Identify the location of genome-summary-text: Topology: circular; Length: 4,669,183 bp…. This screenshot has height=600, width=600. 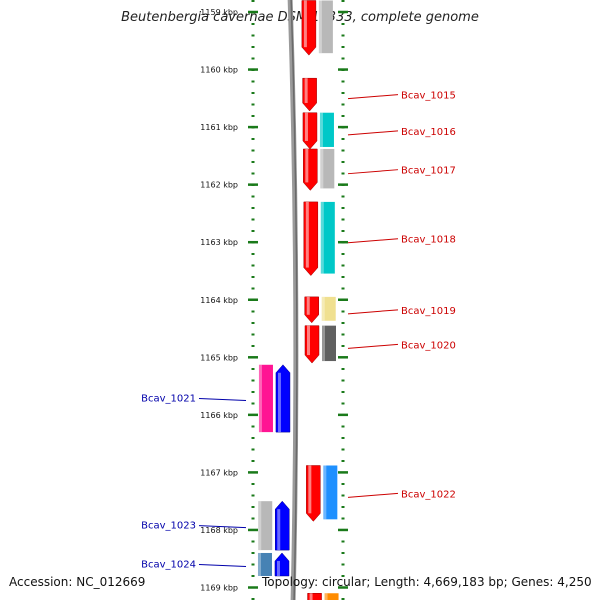
(427, 582).